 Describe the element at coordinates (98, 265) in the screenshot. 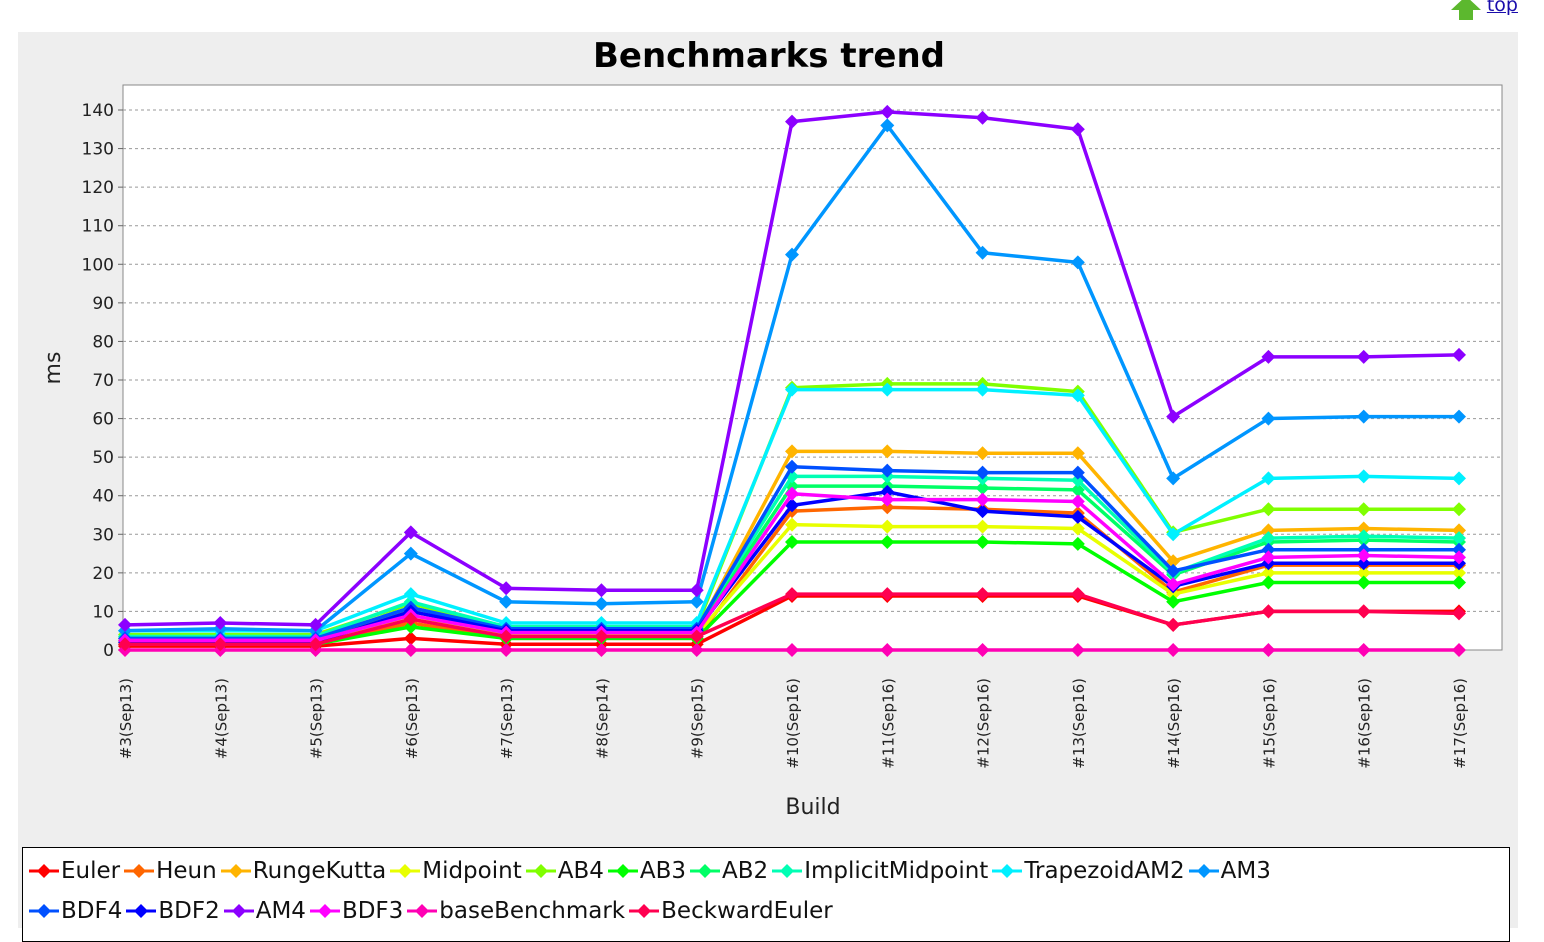

I see `y-tick-label: 100` at that location.